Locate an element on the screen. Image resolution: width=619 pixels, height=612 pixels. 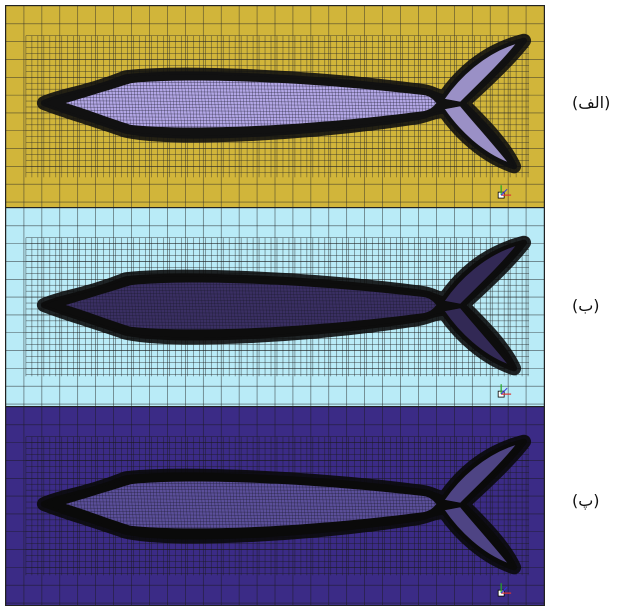
panel-label-c: (پ) is located at coordinates (586, 500).